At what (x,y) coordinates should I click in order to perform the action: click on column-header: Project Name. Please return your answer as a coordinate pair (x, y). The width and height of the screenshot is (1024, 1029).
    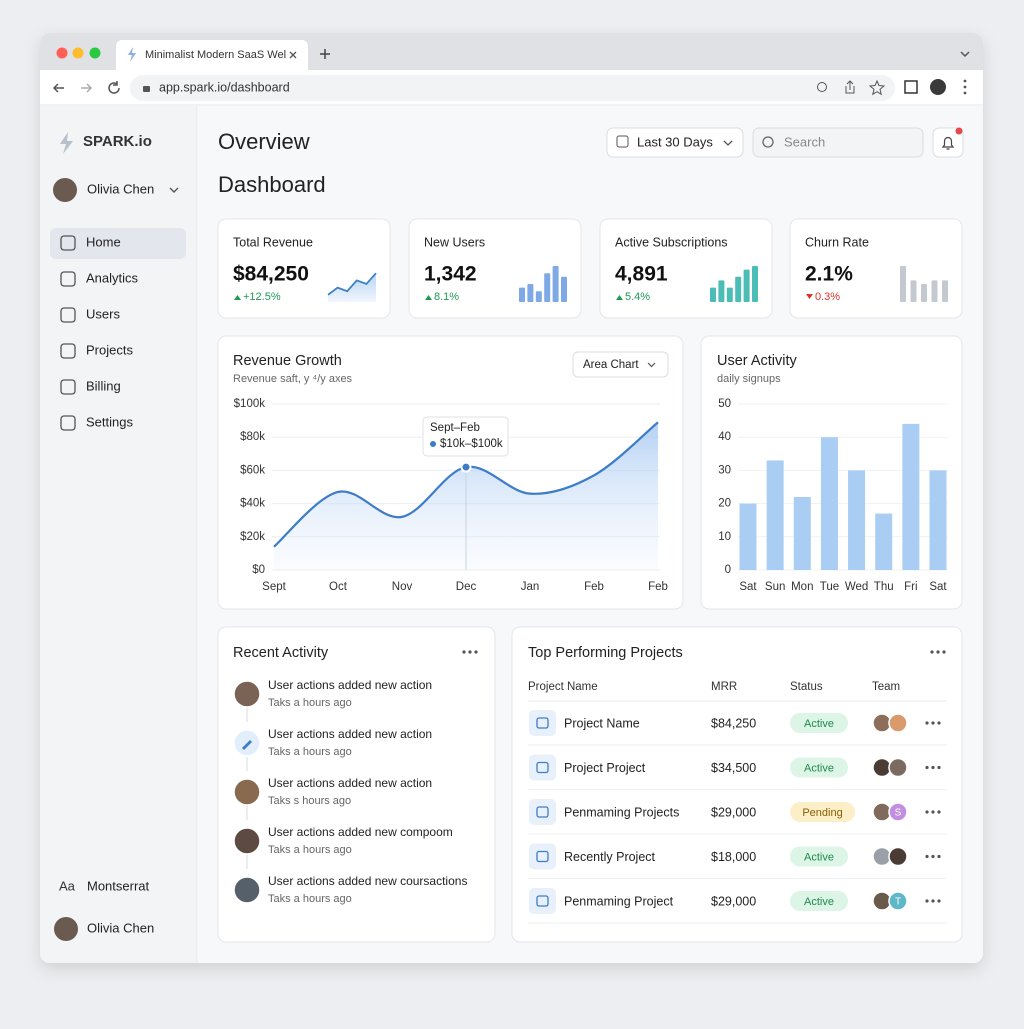
    Looking at the image, I should click on (563, 687).